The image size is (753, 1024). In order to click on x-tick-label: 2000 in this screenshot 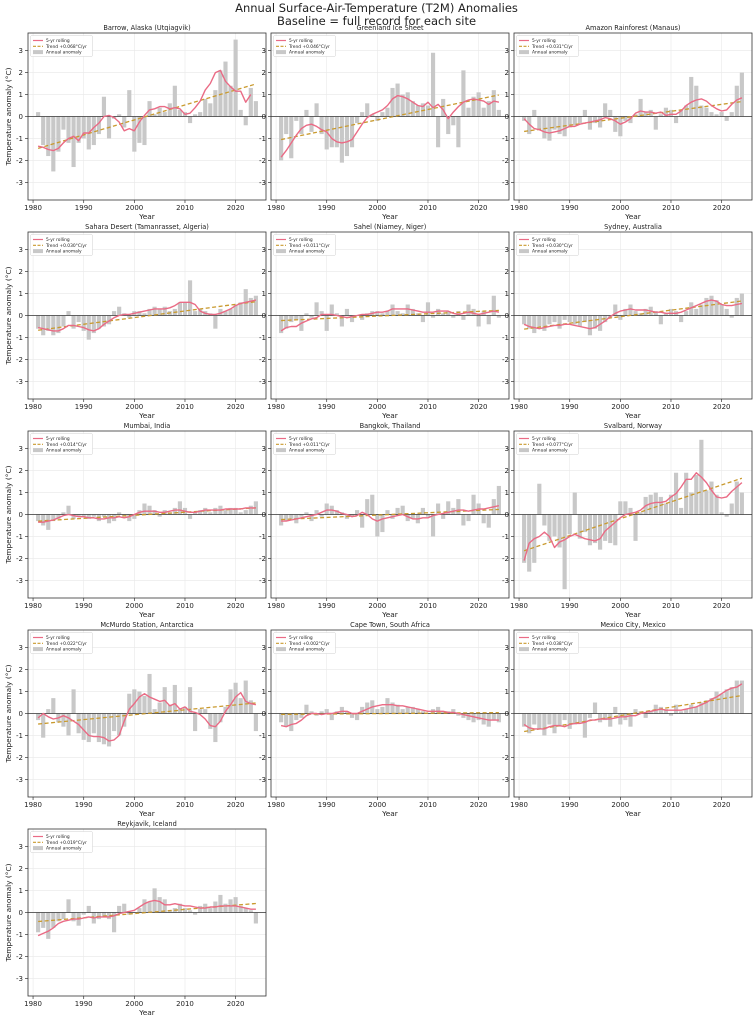, I will do `click(134, 606)`.